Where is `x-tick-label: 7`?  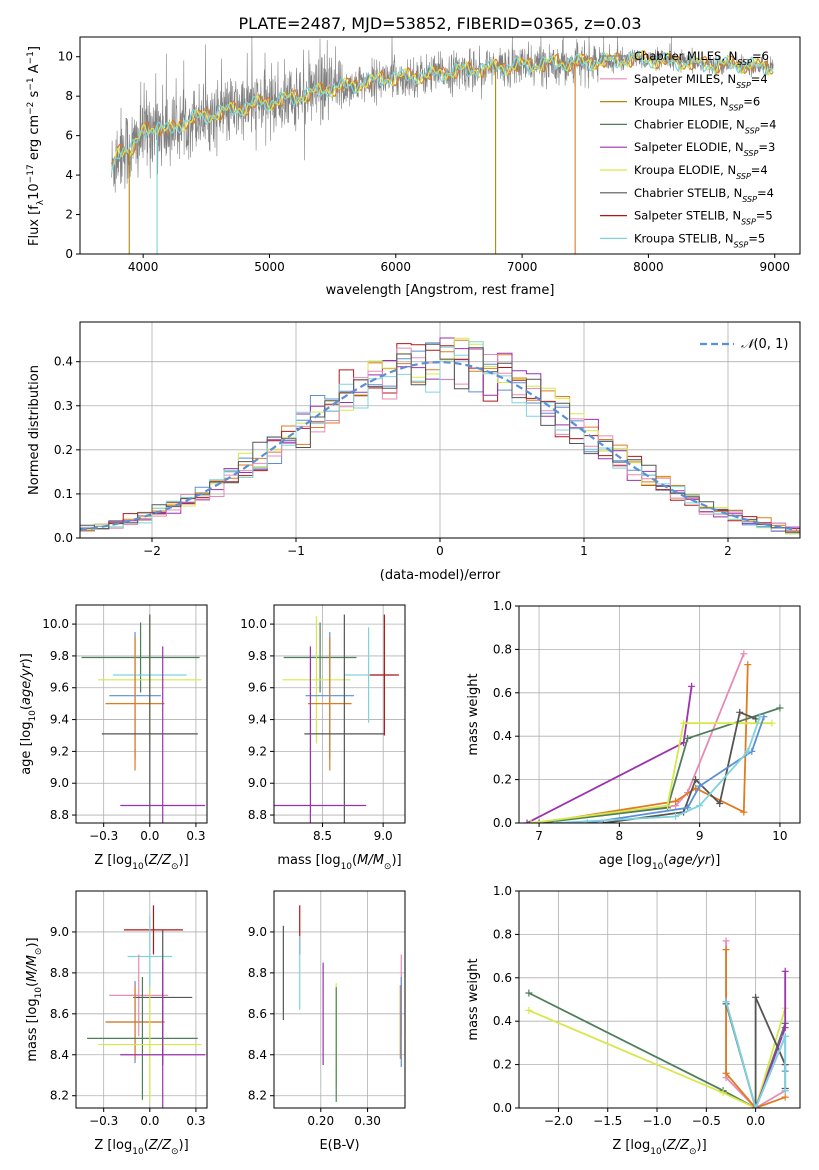
x-tick-label: 7 is located at coordinates (539, 836).